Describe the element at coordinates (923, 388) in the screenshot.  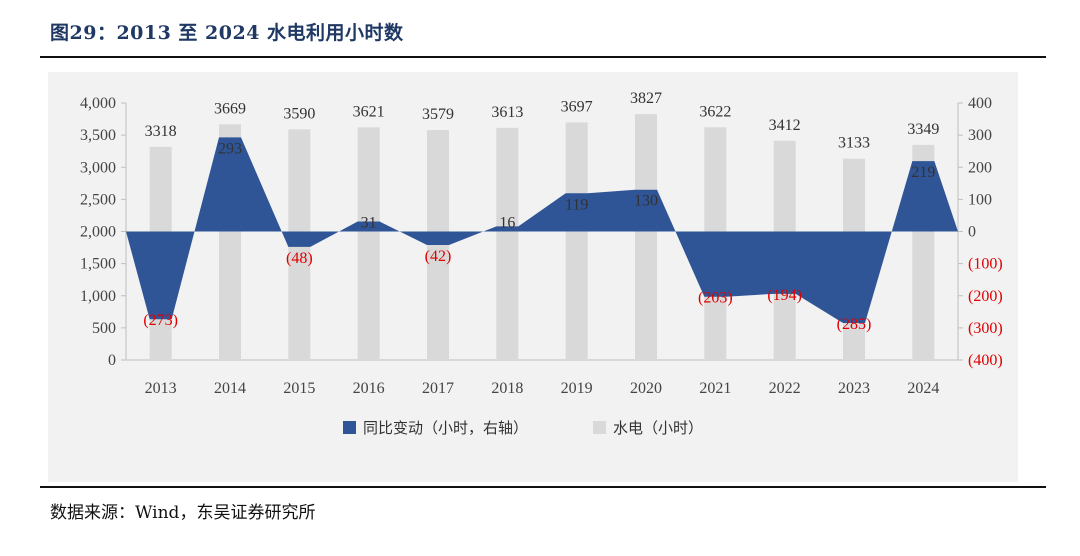
I see `x-tick-label: 2024` at that location.